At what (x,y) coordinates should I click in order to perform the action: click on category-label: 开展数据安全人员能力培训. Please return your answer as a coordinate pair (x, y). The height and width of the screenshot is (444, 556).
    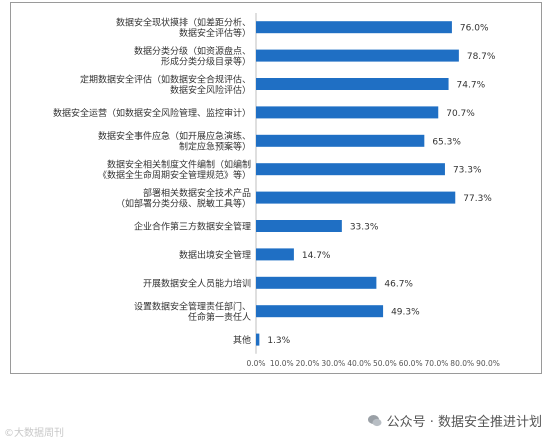
    Looking at the image, I should click on (197, 283).